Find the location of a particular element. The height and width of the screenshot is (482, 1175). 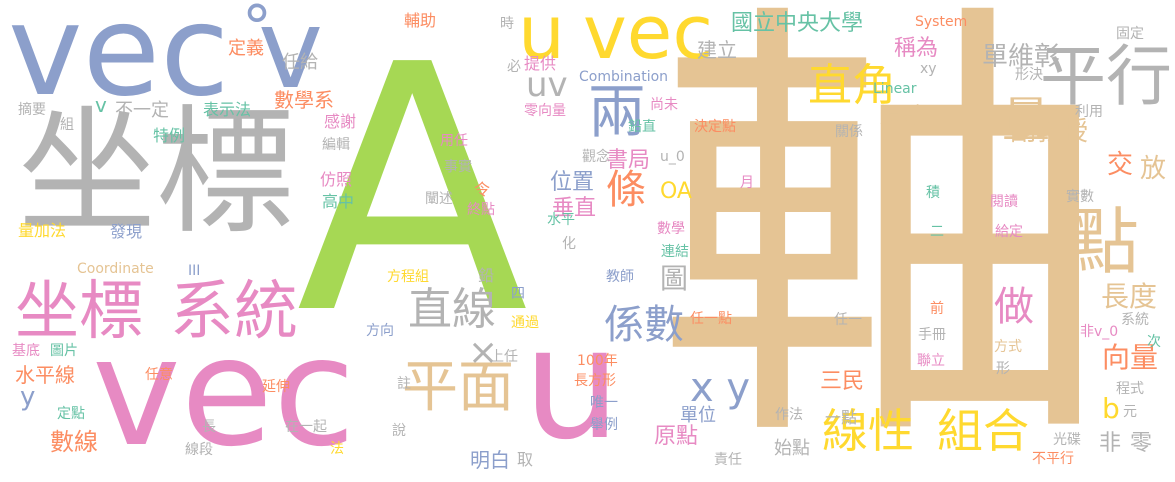

word-program: 程式 is located at coordinates (1130, 389).